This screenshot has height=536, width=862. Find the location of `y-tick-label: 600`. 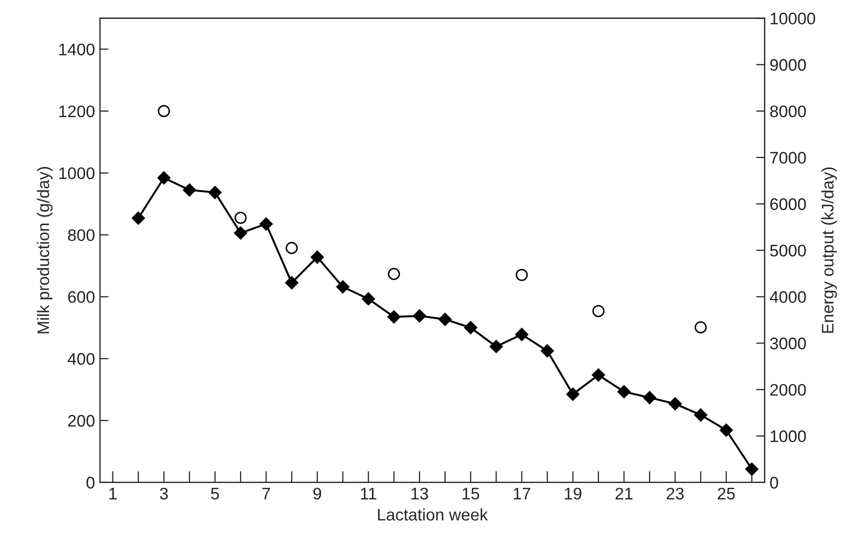

y-tick-label: 600 is located at coordinates (81, 297).